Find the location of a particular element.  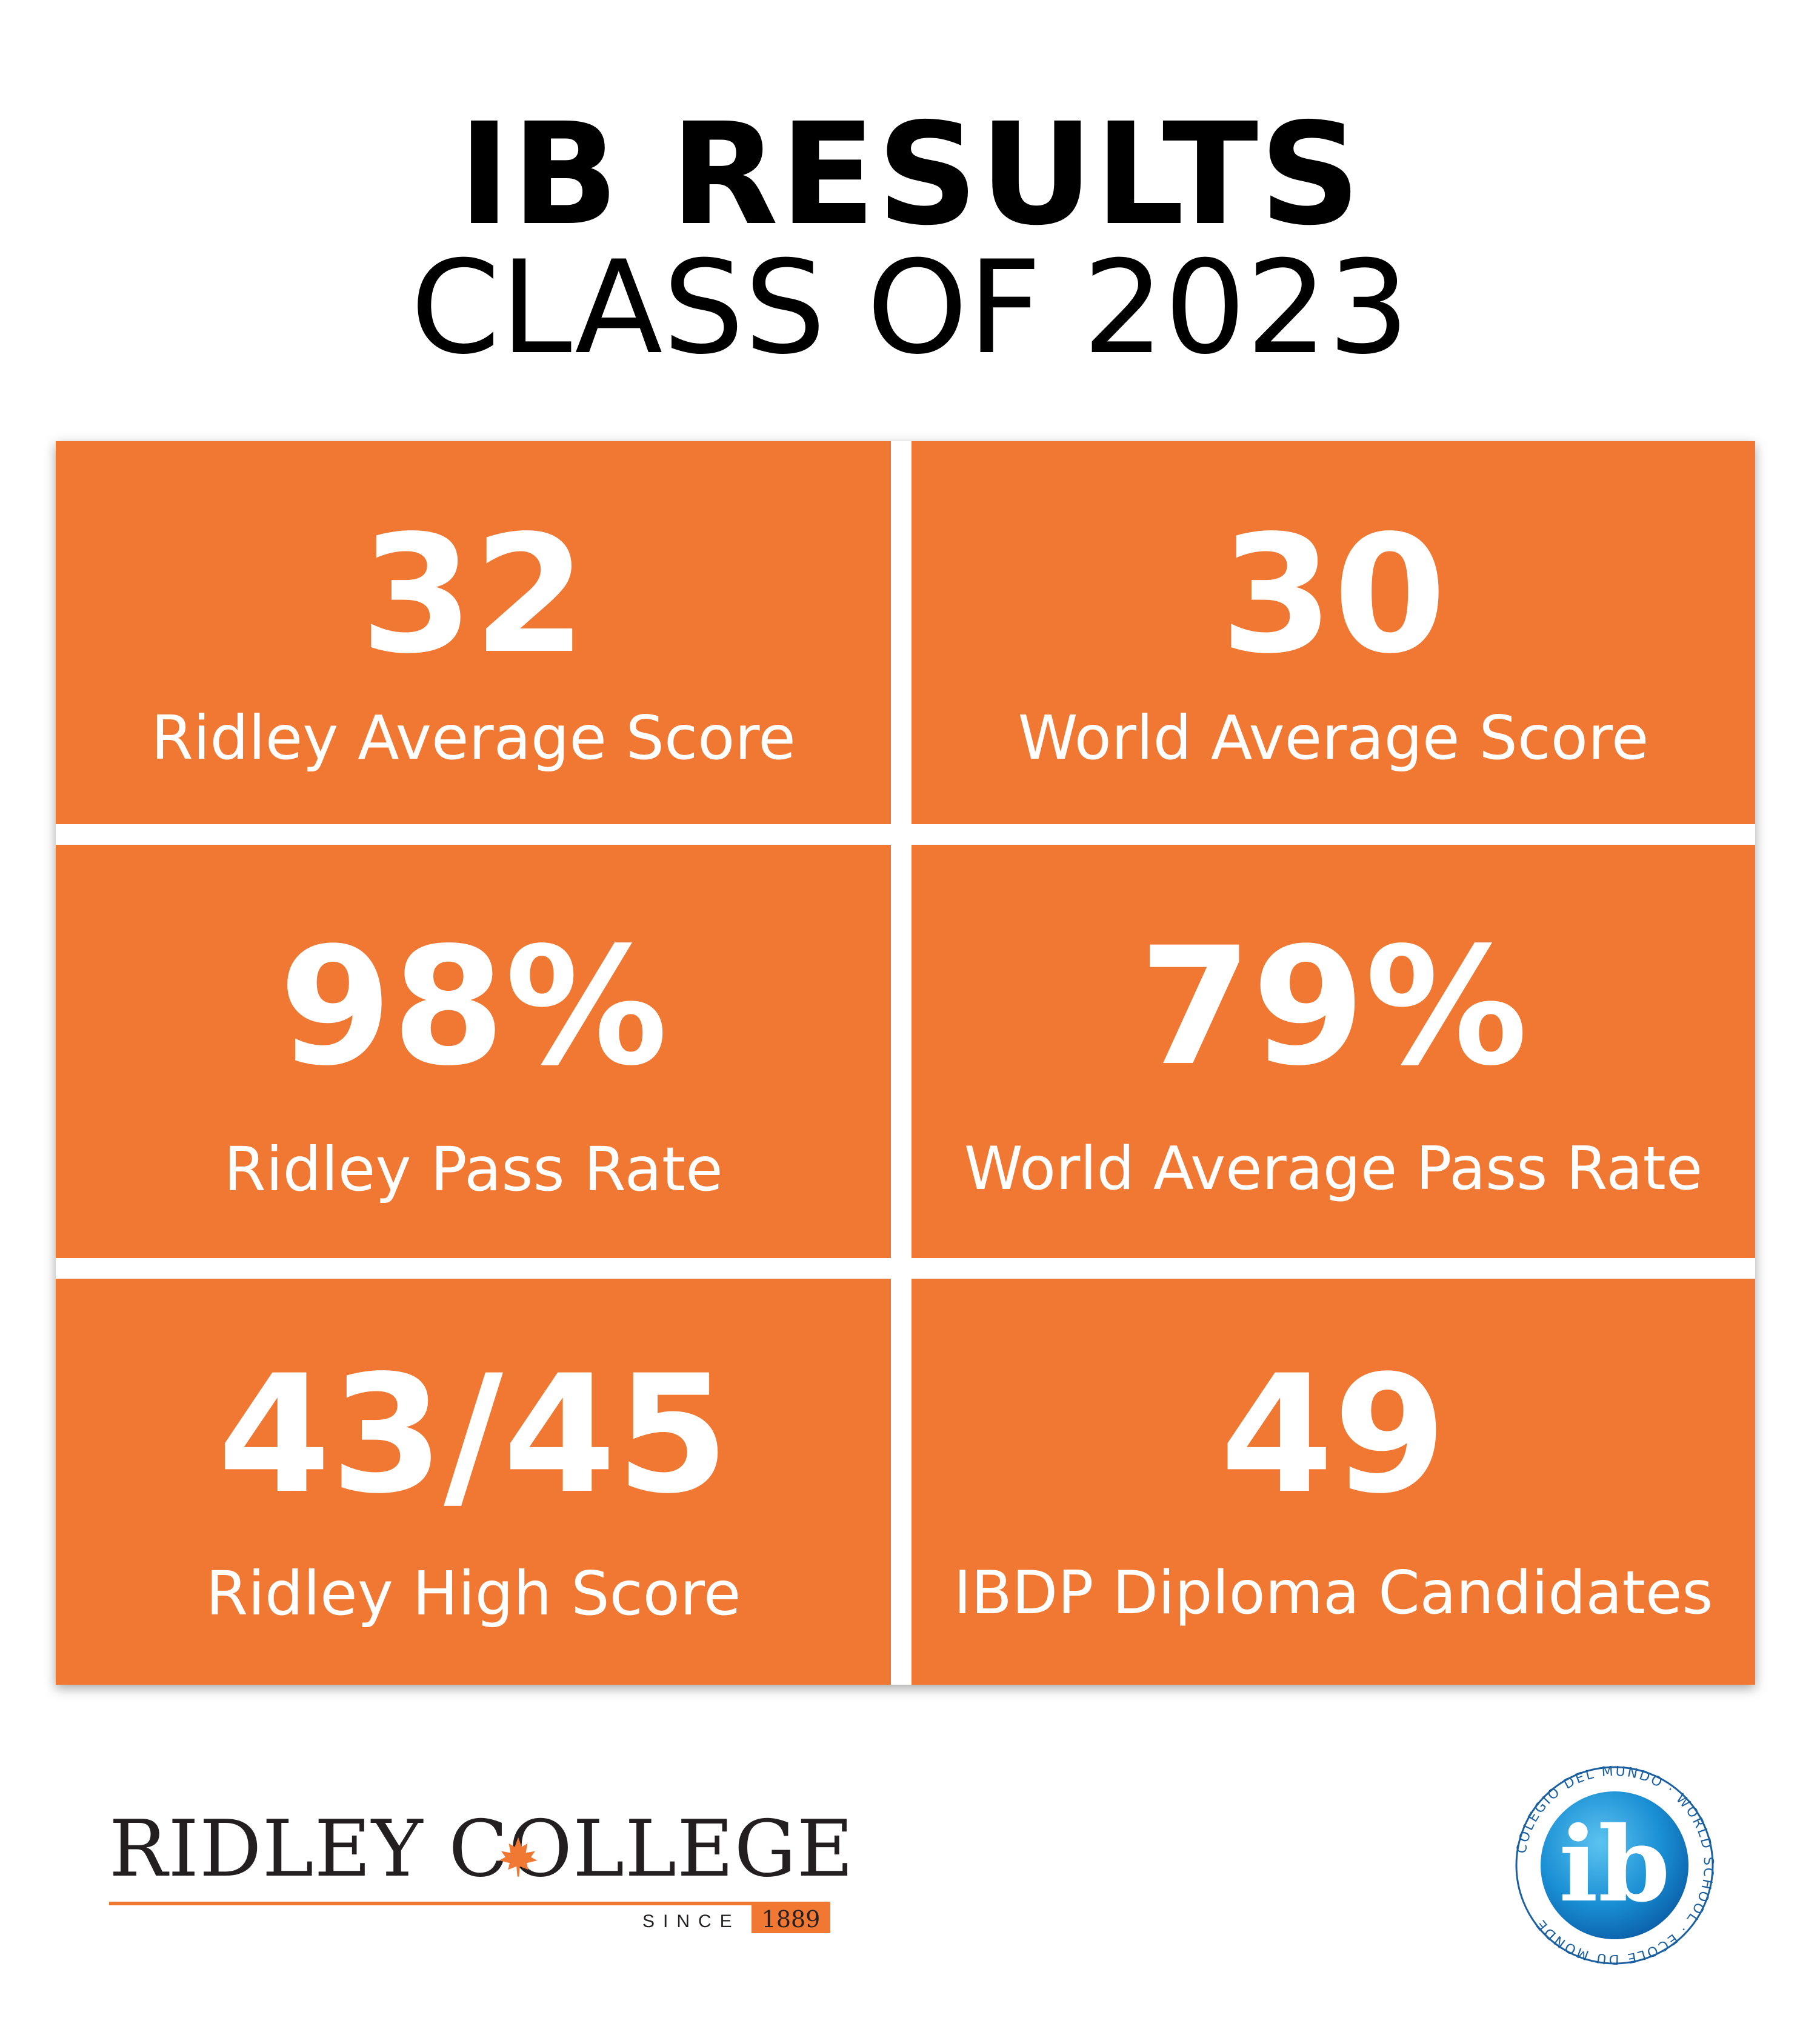

stat-value: 43/45 is located at coordinates (473, 1435).